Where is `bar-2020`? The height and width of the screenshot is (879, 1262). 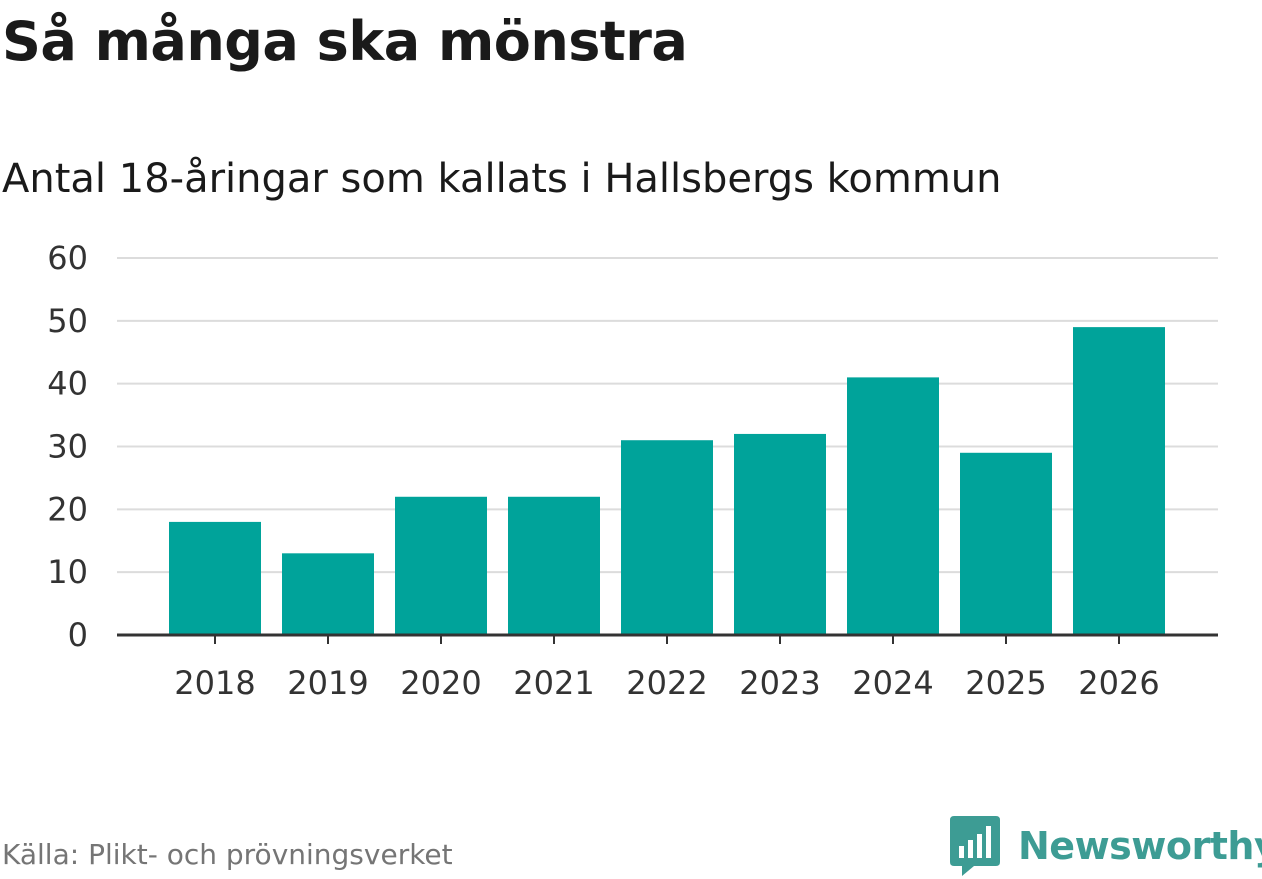 bar-2020 is located at coordinates (441, 565).